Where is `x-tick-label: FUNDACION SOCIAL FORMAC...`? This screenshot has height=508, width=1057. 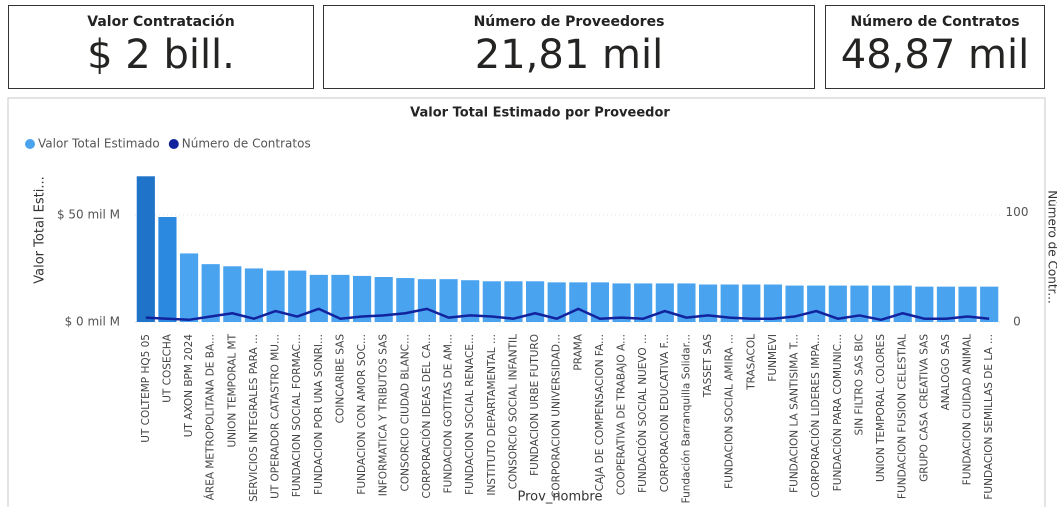 x-tick-label: FUNDACION SOCIAL FORMAC... is located at coordinates (297, 415).